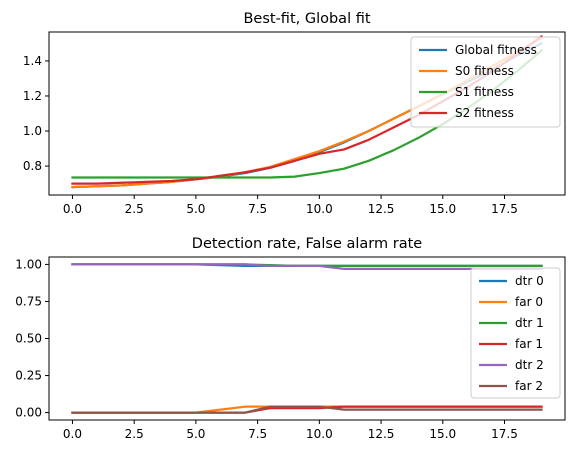 This screenshot has width=572, height=450. I want to click on y-tick-label: 0.00, so click(28, 413).